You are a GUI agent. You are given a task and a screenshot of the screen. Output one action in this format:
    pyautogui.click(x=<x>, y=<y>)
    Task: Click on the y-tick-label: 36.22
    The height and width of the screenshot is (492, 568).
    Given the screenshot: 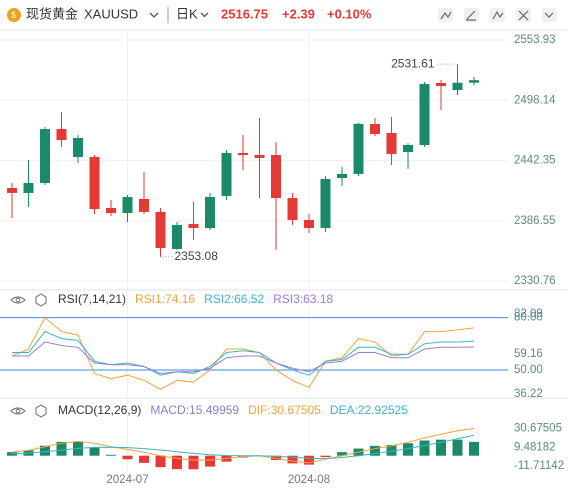 What is the action you would take?
    pyautogui.click(x=528, y=394)
    